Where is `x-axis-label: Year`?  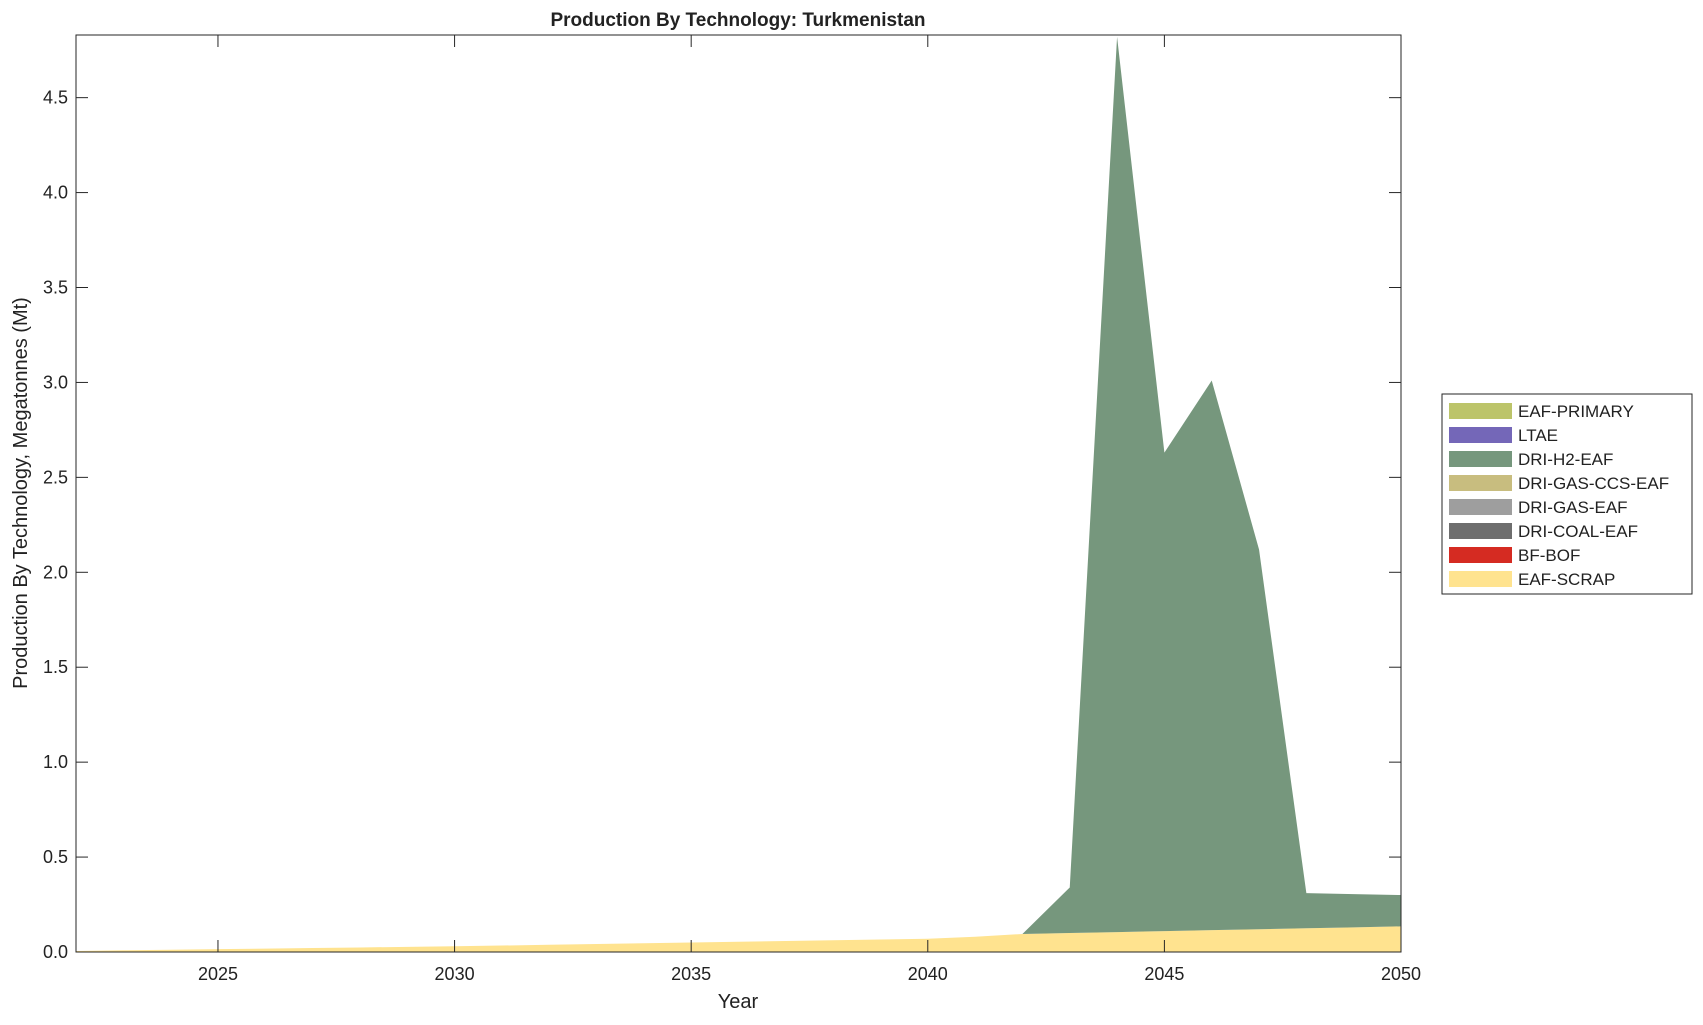 x-axis-label: Year is located at coordinates (738, 1002).